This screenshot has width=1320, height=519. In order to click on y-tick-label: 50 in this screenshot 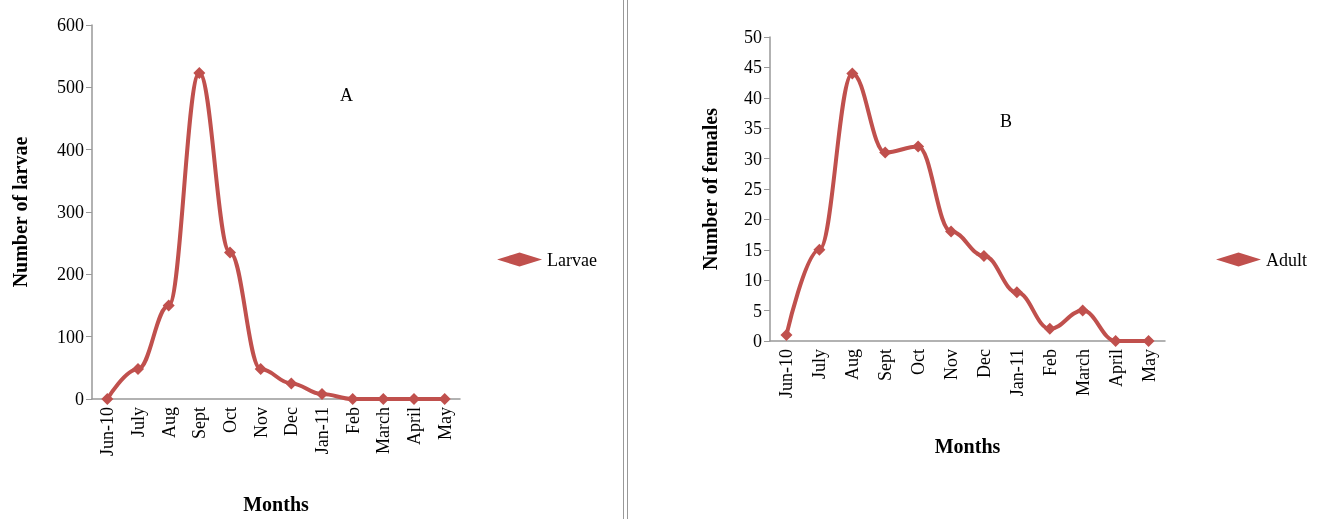, I will do `click(753, 37)`.